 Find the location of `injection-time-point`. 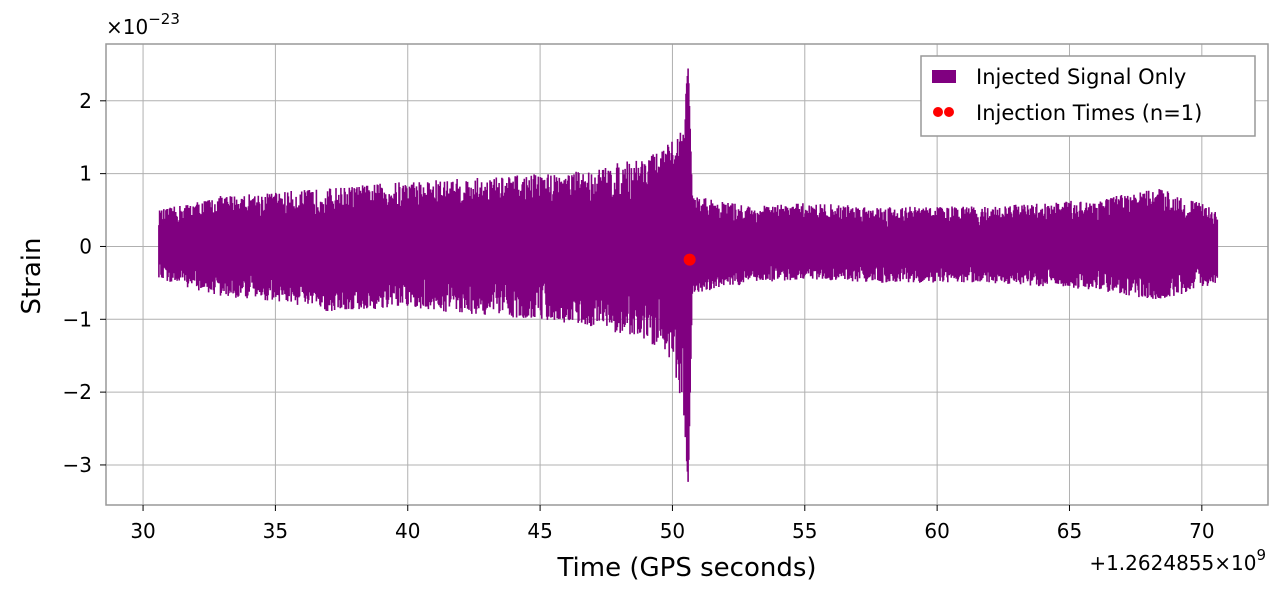

injection-time-point is located at coordinates (689, 259).